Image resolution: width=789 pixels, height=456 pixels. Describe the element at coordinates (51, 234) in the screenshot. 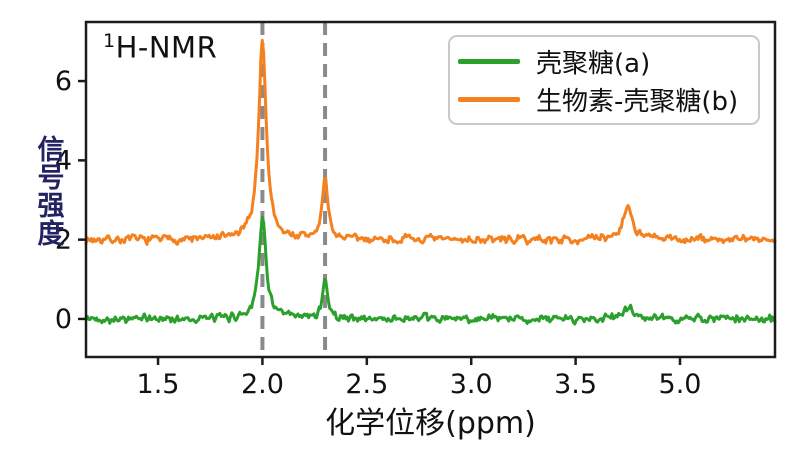

I see `y-axis-label-char: 度` at that location.